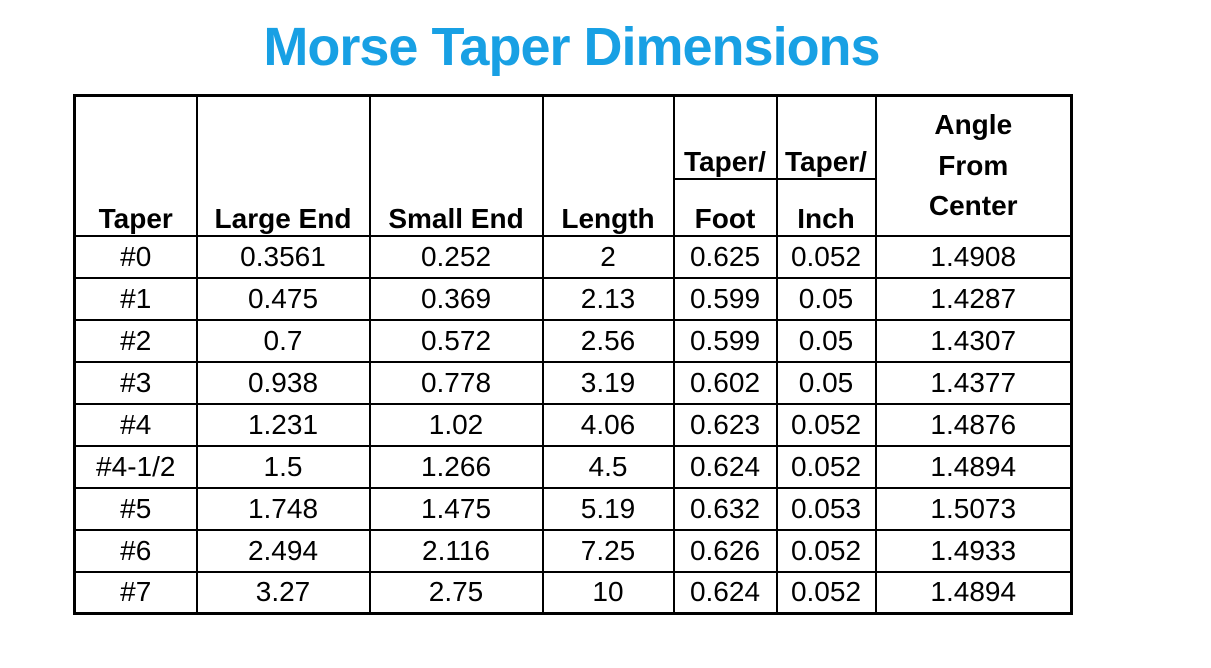  What do you see at coordinates (973, 424) in the screenshot?
I see `table-cell: 1.4876` at bounding box center [973, 424].